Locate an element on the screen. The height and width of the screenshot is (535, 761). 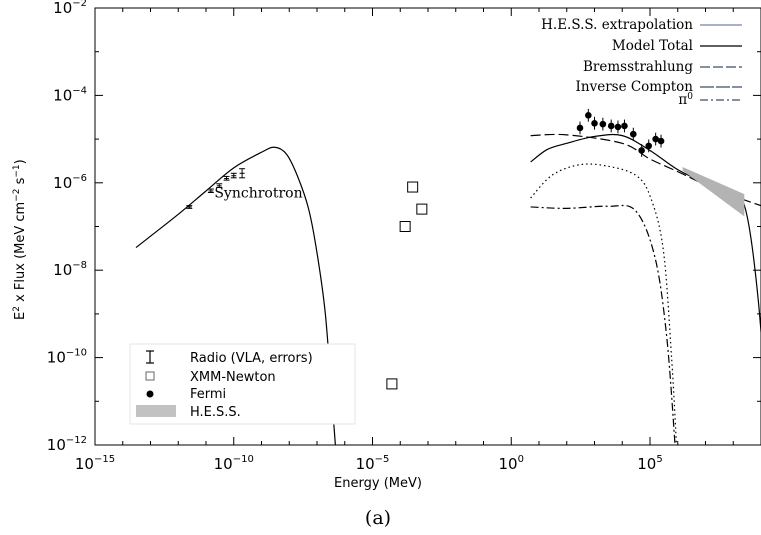
legend-label-xmm: XMM-Newton is located at coordinates (233, 377).